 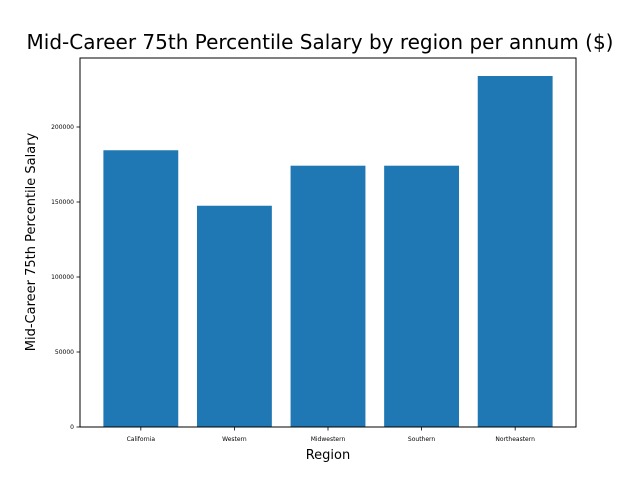 I want to click on y-tick-label: 50000, so click(x=64, y=352).